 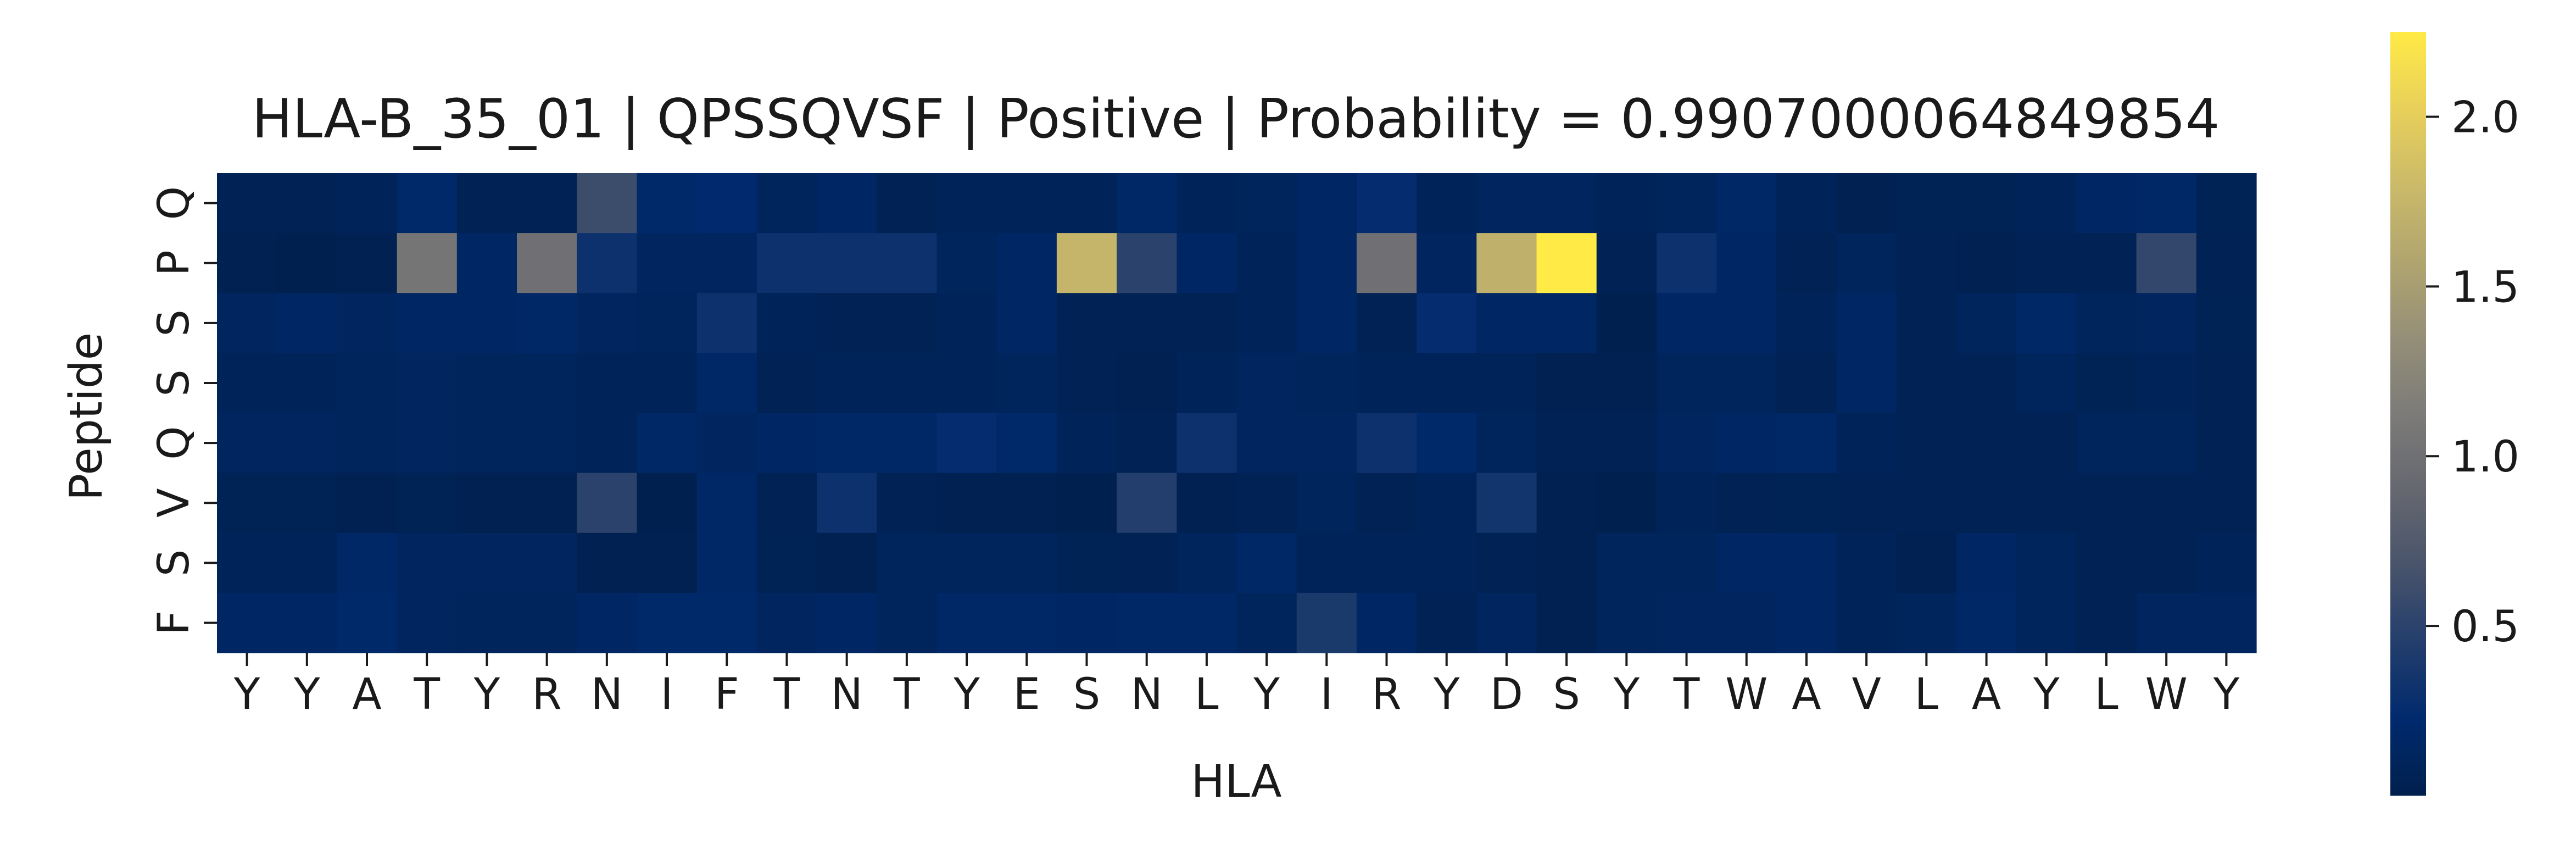 I want to click on x-tick-label: A, so click(x=1986, y=694).